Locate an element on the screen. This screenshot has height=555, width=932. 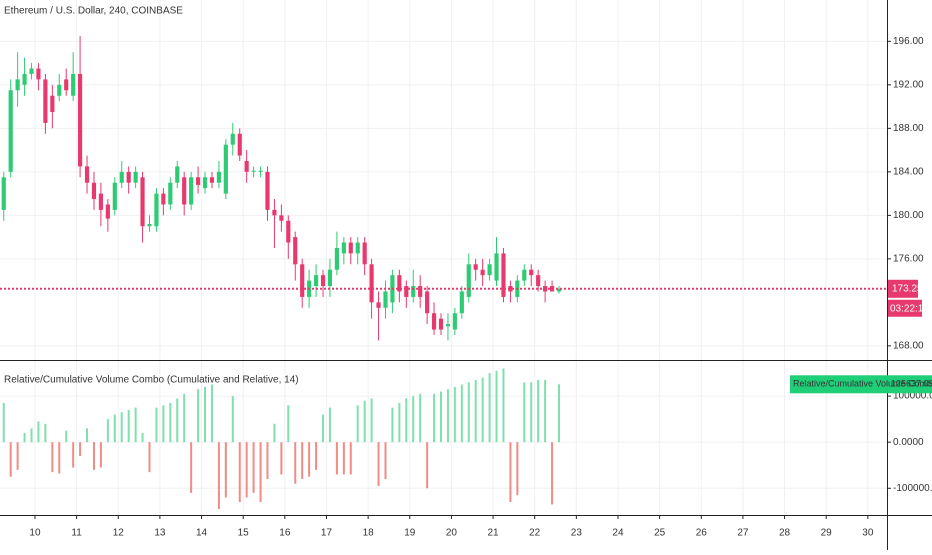
y-tick-label: 168.00 is located at coordinates (908, 346).